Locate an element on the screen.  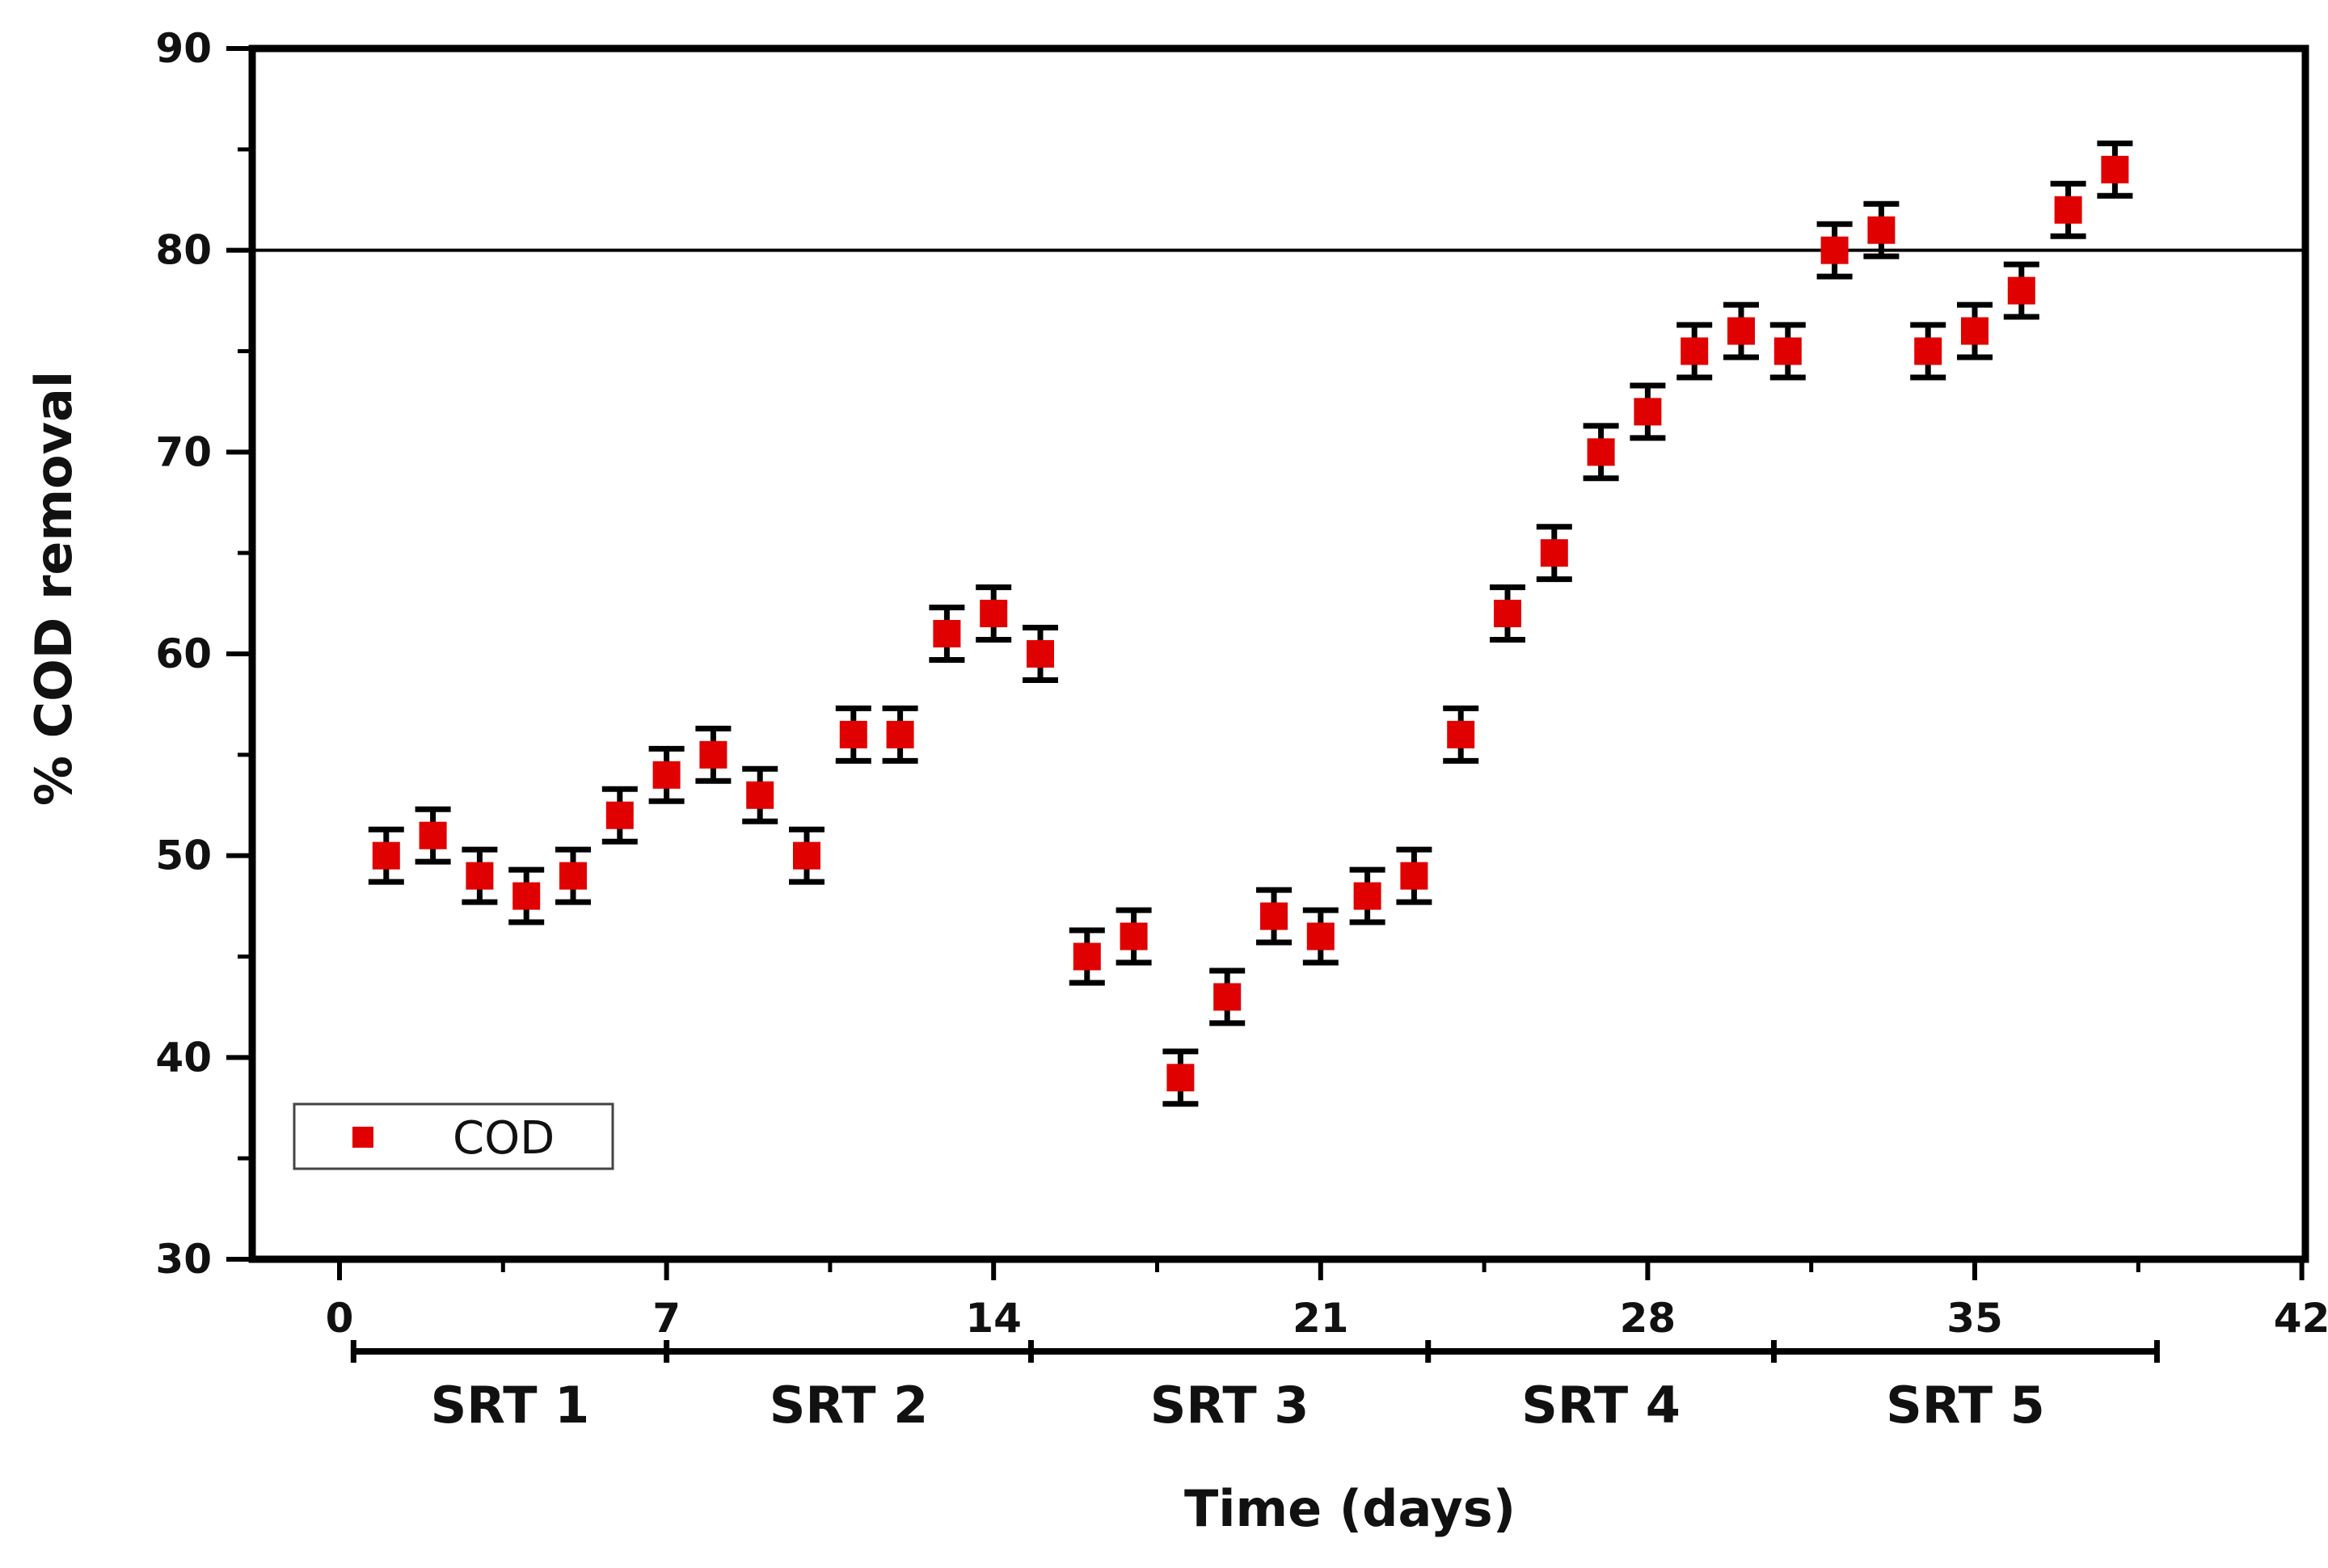
y-tick-label: 40 is located at coordinates (183, 1058).